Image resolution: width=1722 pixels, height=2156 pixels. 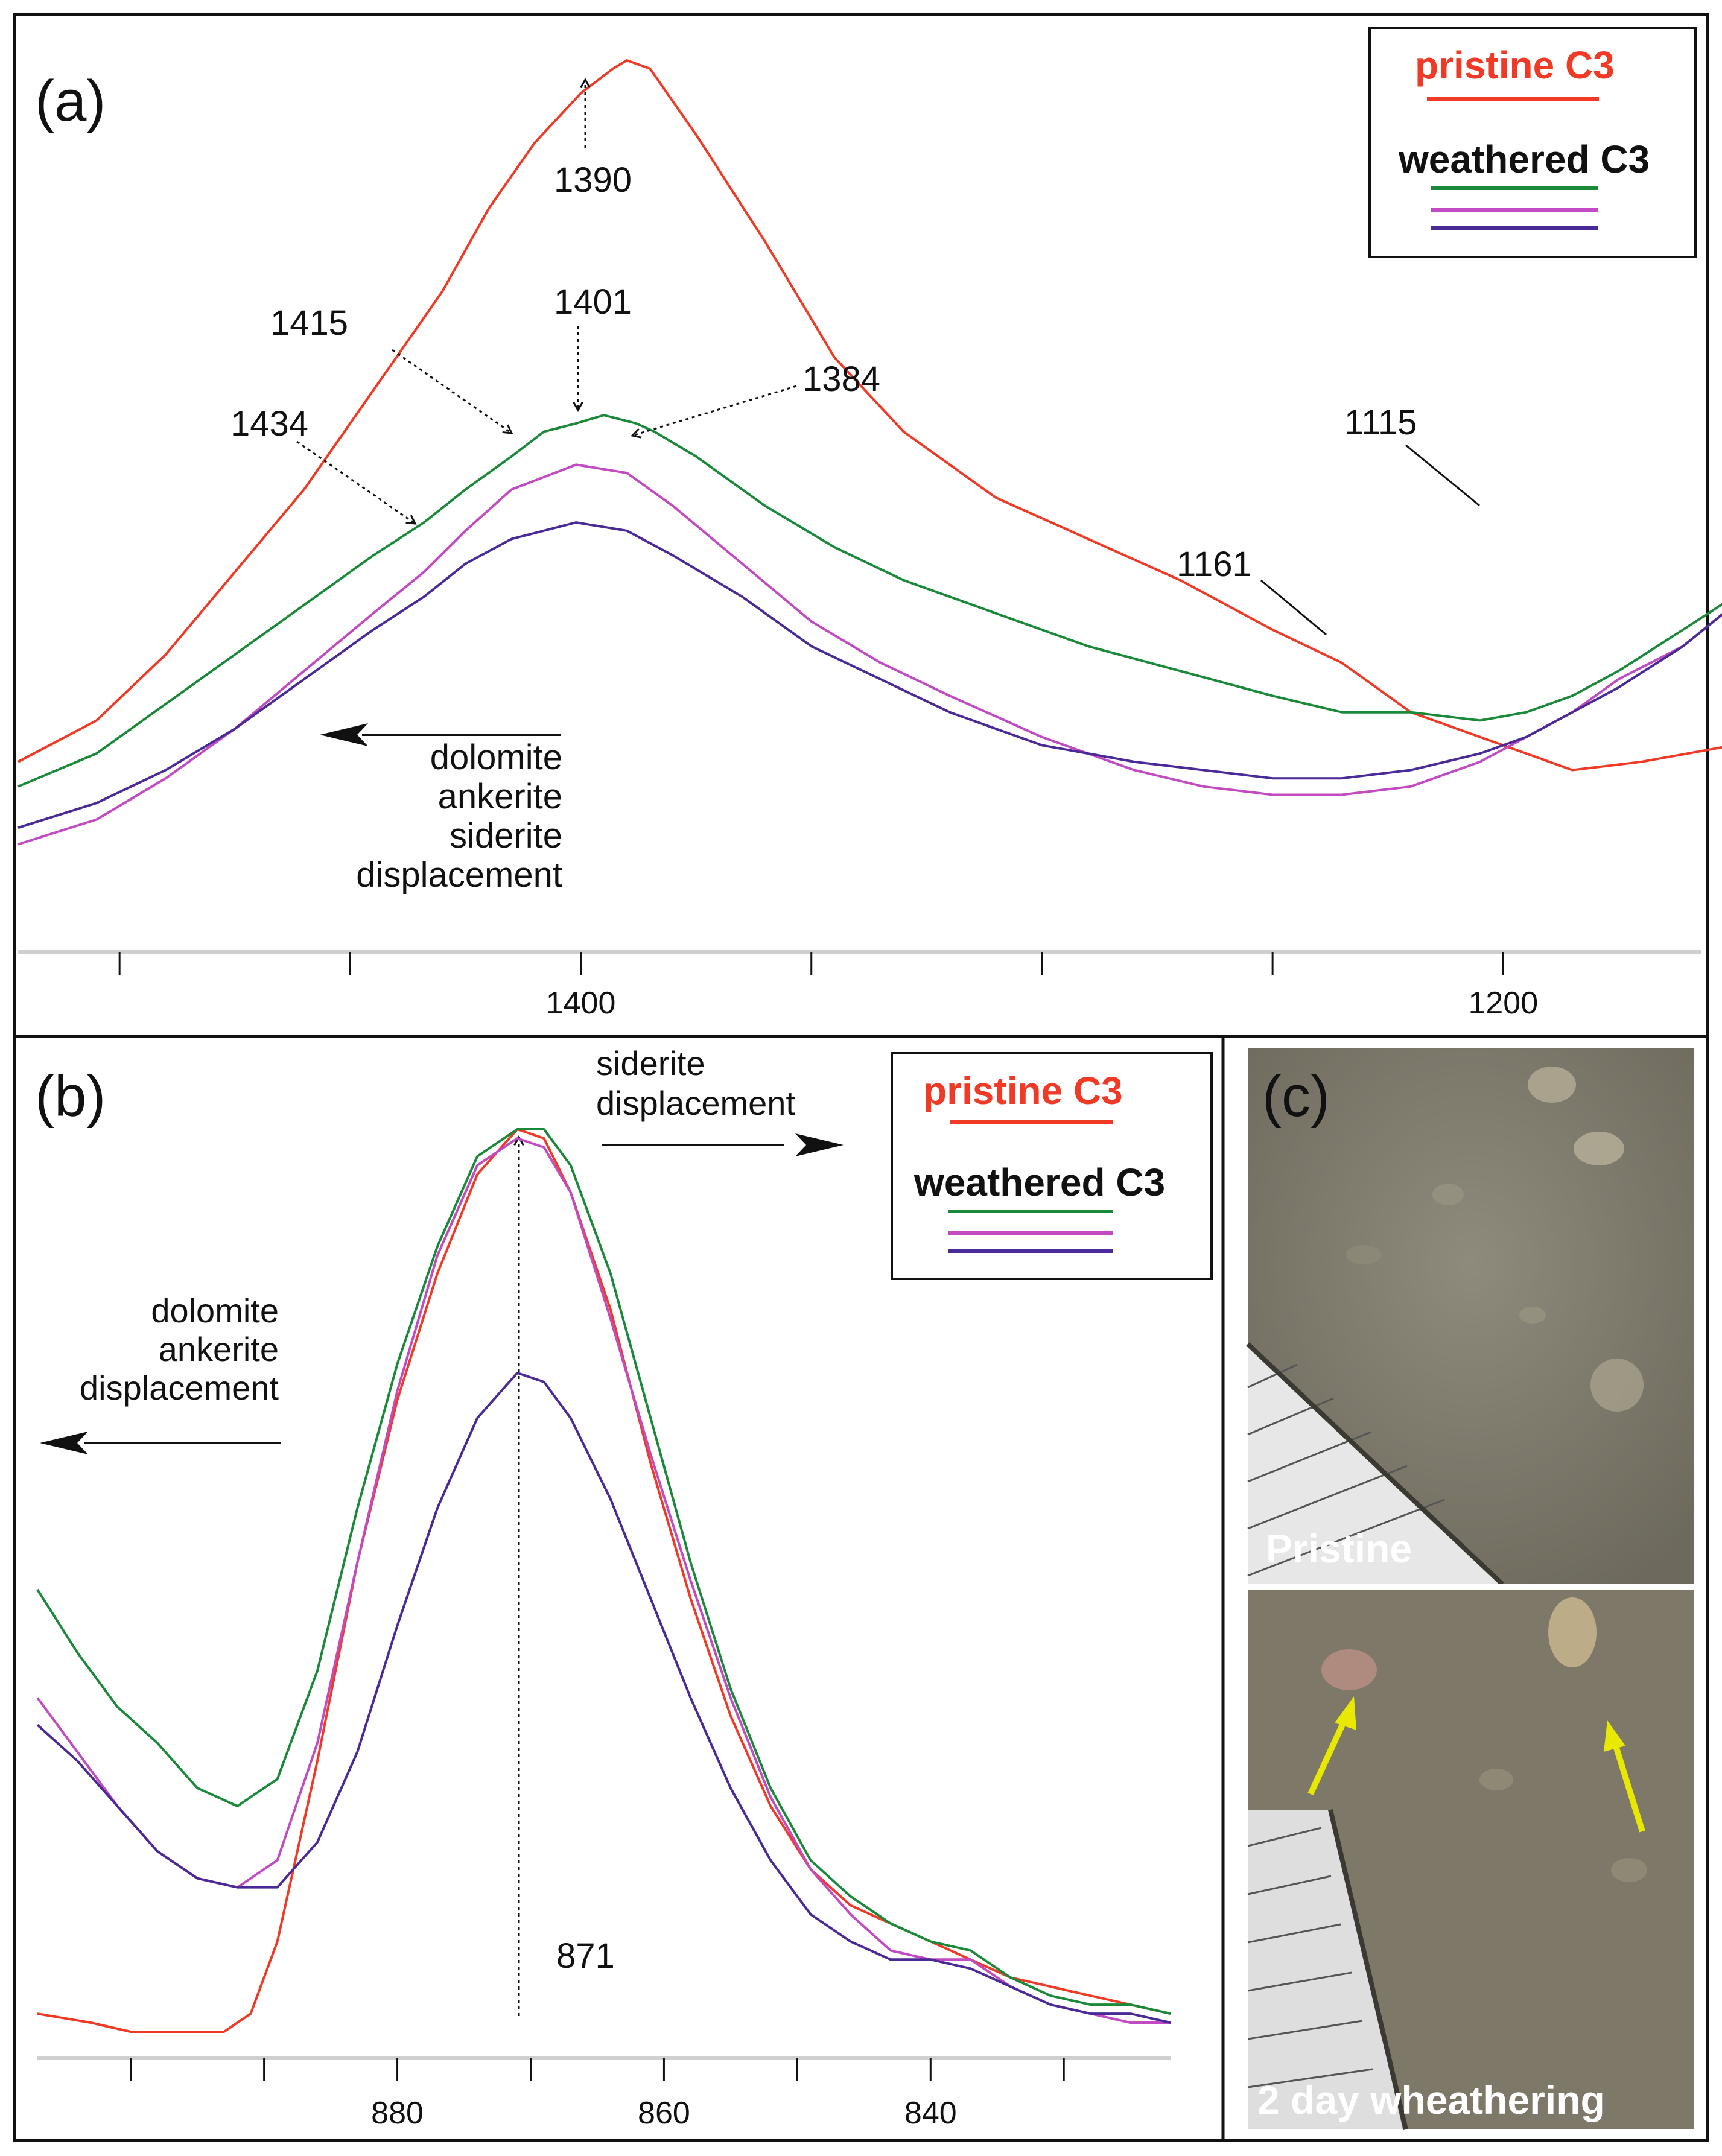 I want to click on legend-b-box, so click(x=1052, y=1166).